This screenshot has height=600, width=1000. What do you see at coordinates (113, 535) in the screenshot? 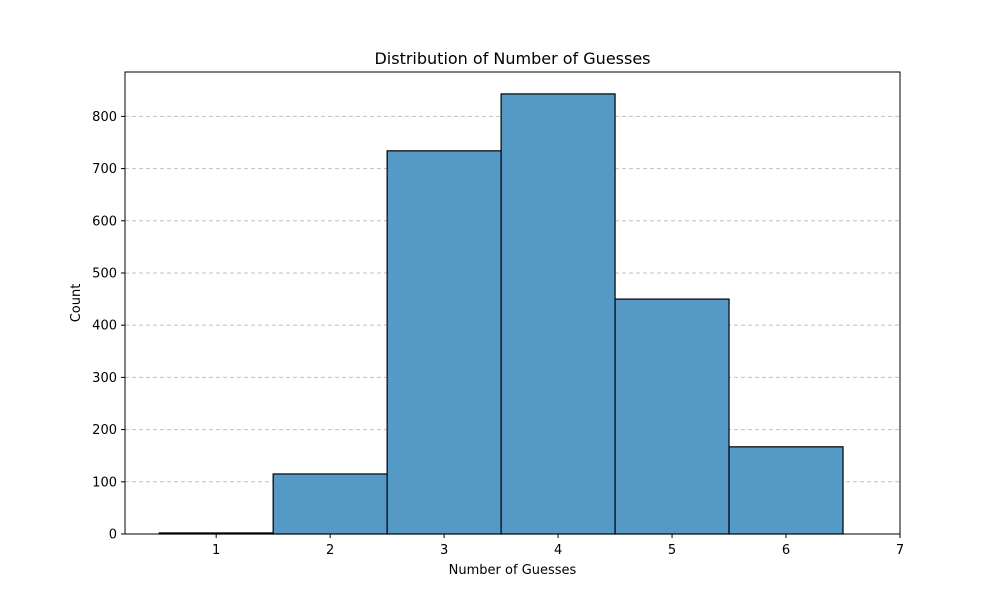
I see `y-tick-label: 0` at bounding box center [113, 535].